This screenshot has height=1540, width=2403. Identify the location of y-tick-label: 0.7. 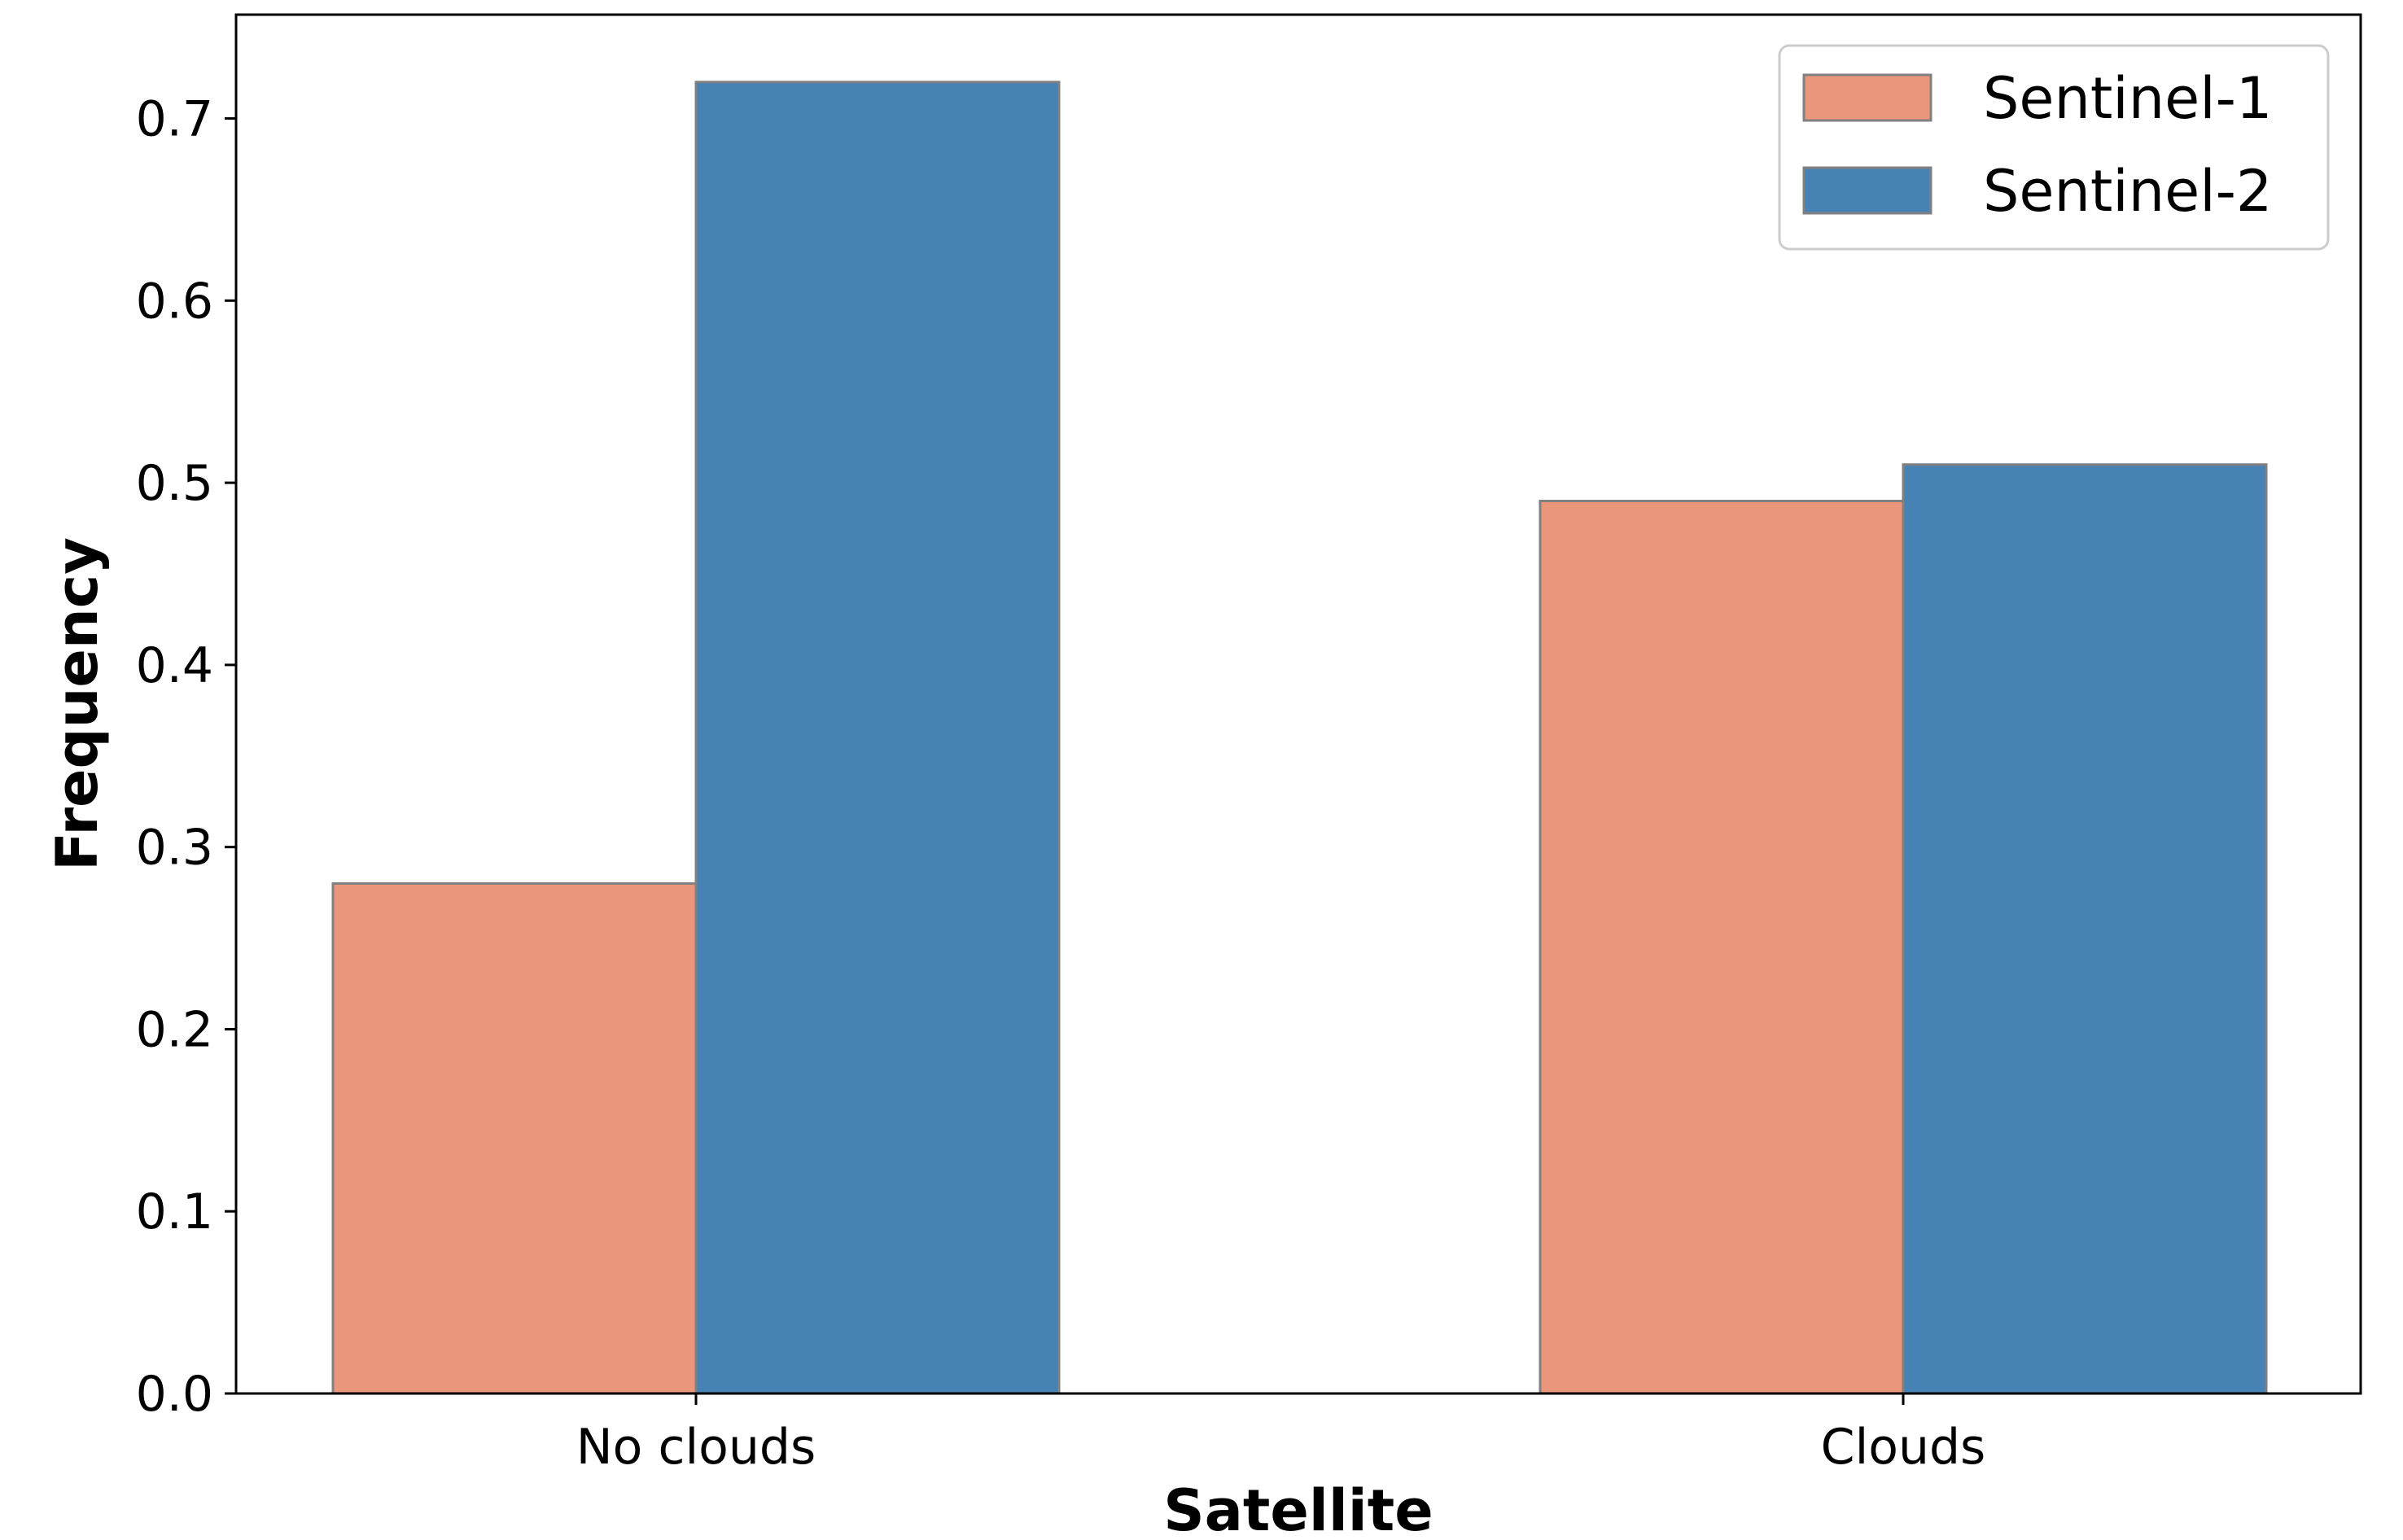
(174, 119).